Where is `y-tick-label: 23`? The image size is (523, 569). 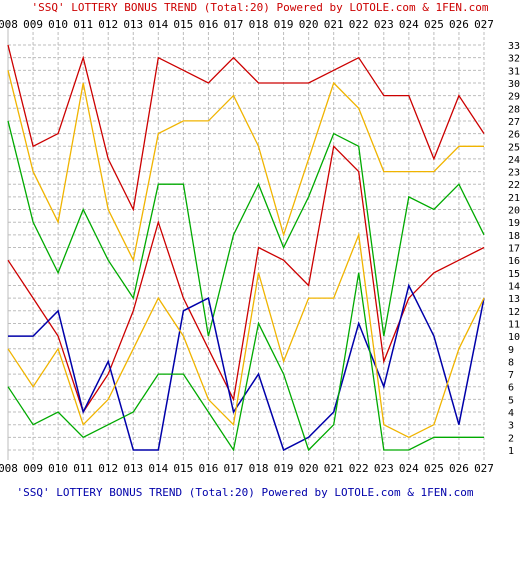 y-tick-label: 23 is located at coordinates (514, 173).